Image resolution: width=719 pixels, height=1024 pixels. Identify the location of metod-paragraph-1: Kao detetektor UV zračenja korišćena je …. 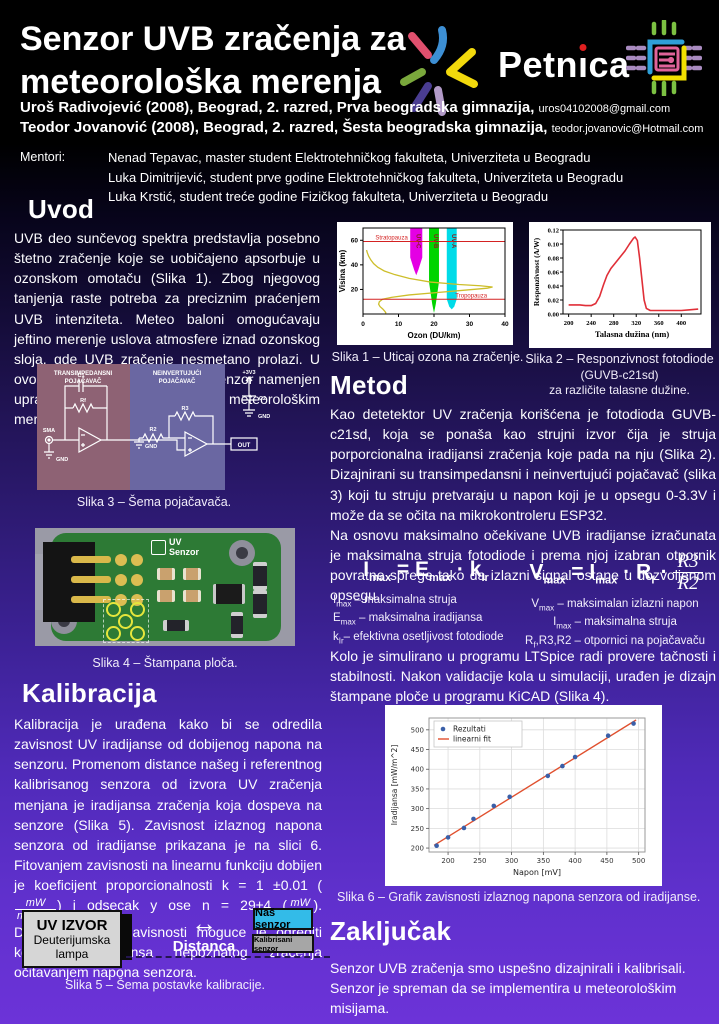
(523, 505).